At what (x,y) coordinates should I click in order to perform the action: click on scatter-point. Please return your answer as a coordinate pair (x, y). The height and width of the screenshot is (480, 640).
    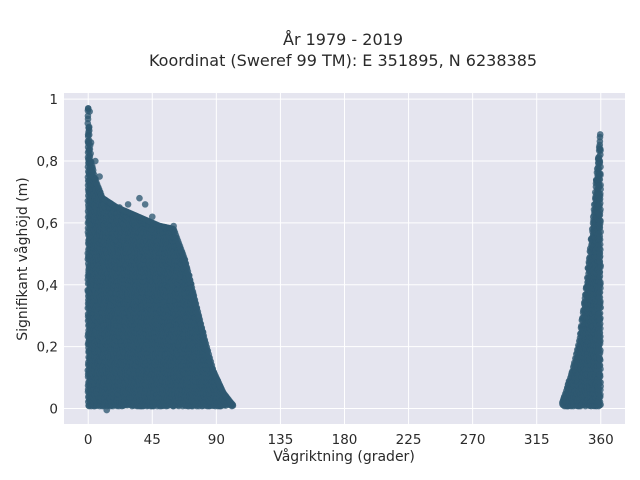
    Looking at the image, I should click on (89, 127).